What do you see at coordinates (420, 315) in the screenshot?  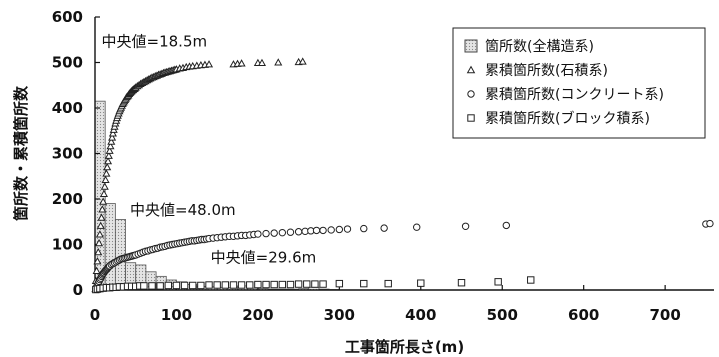 I see `x-tick-label: 400` at bounding box center [420, 315].